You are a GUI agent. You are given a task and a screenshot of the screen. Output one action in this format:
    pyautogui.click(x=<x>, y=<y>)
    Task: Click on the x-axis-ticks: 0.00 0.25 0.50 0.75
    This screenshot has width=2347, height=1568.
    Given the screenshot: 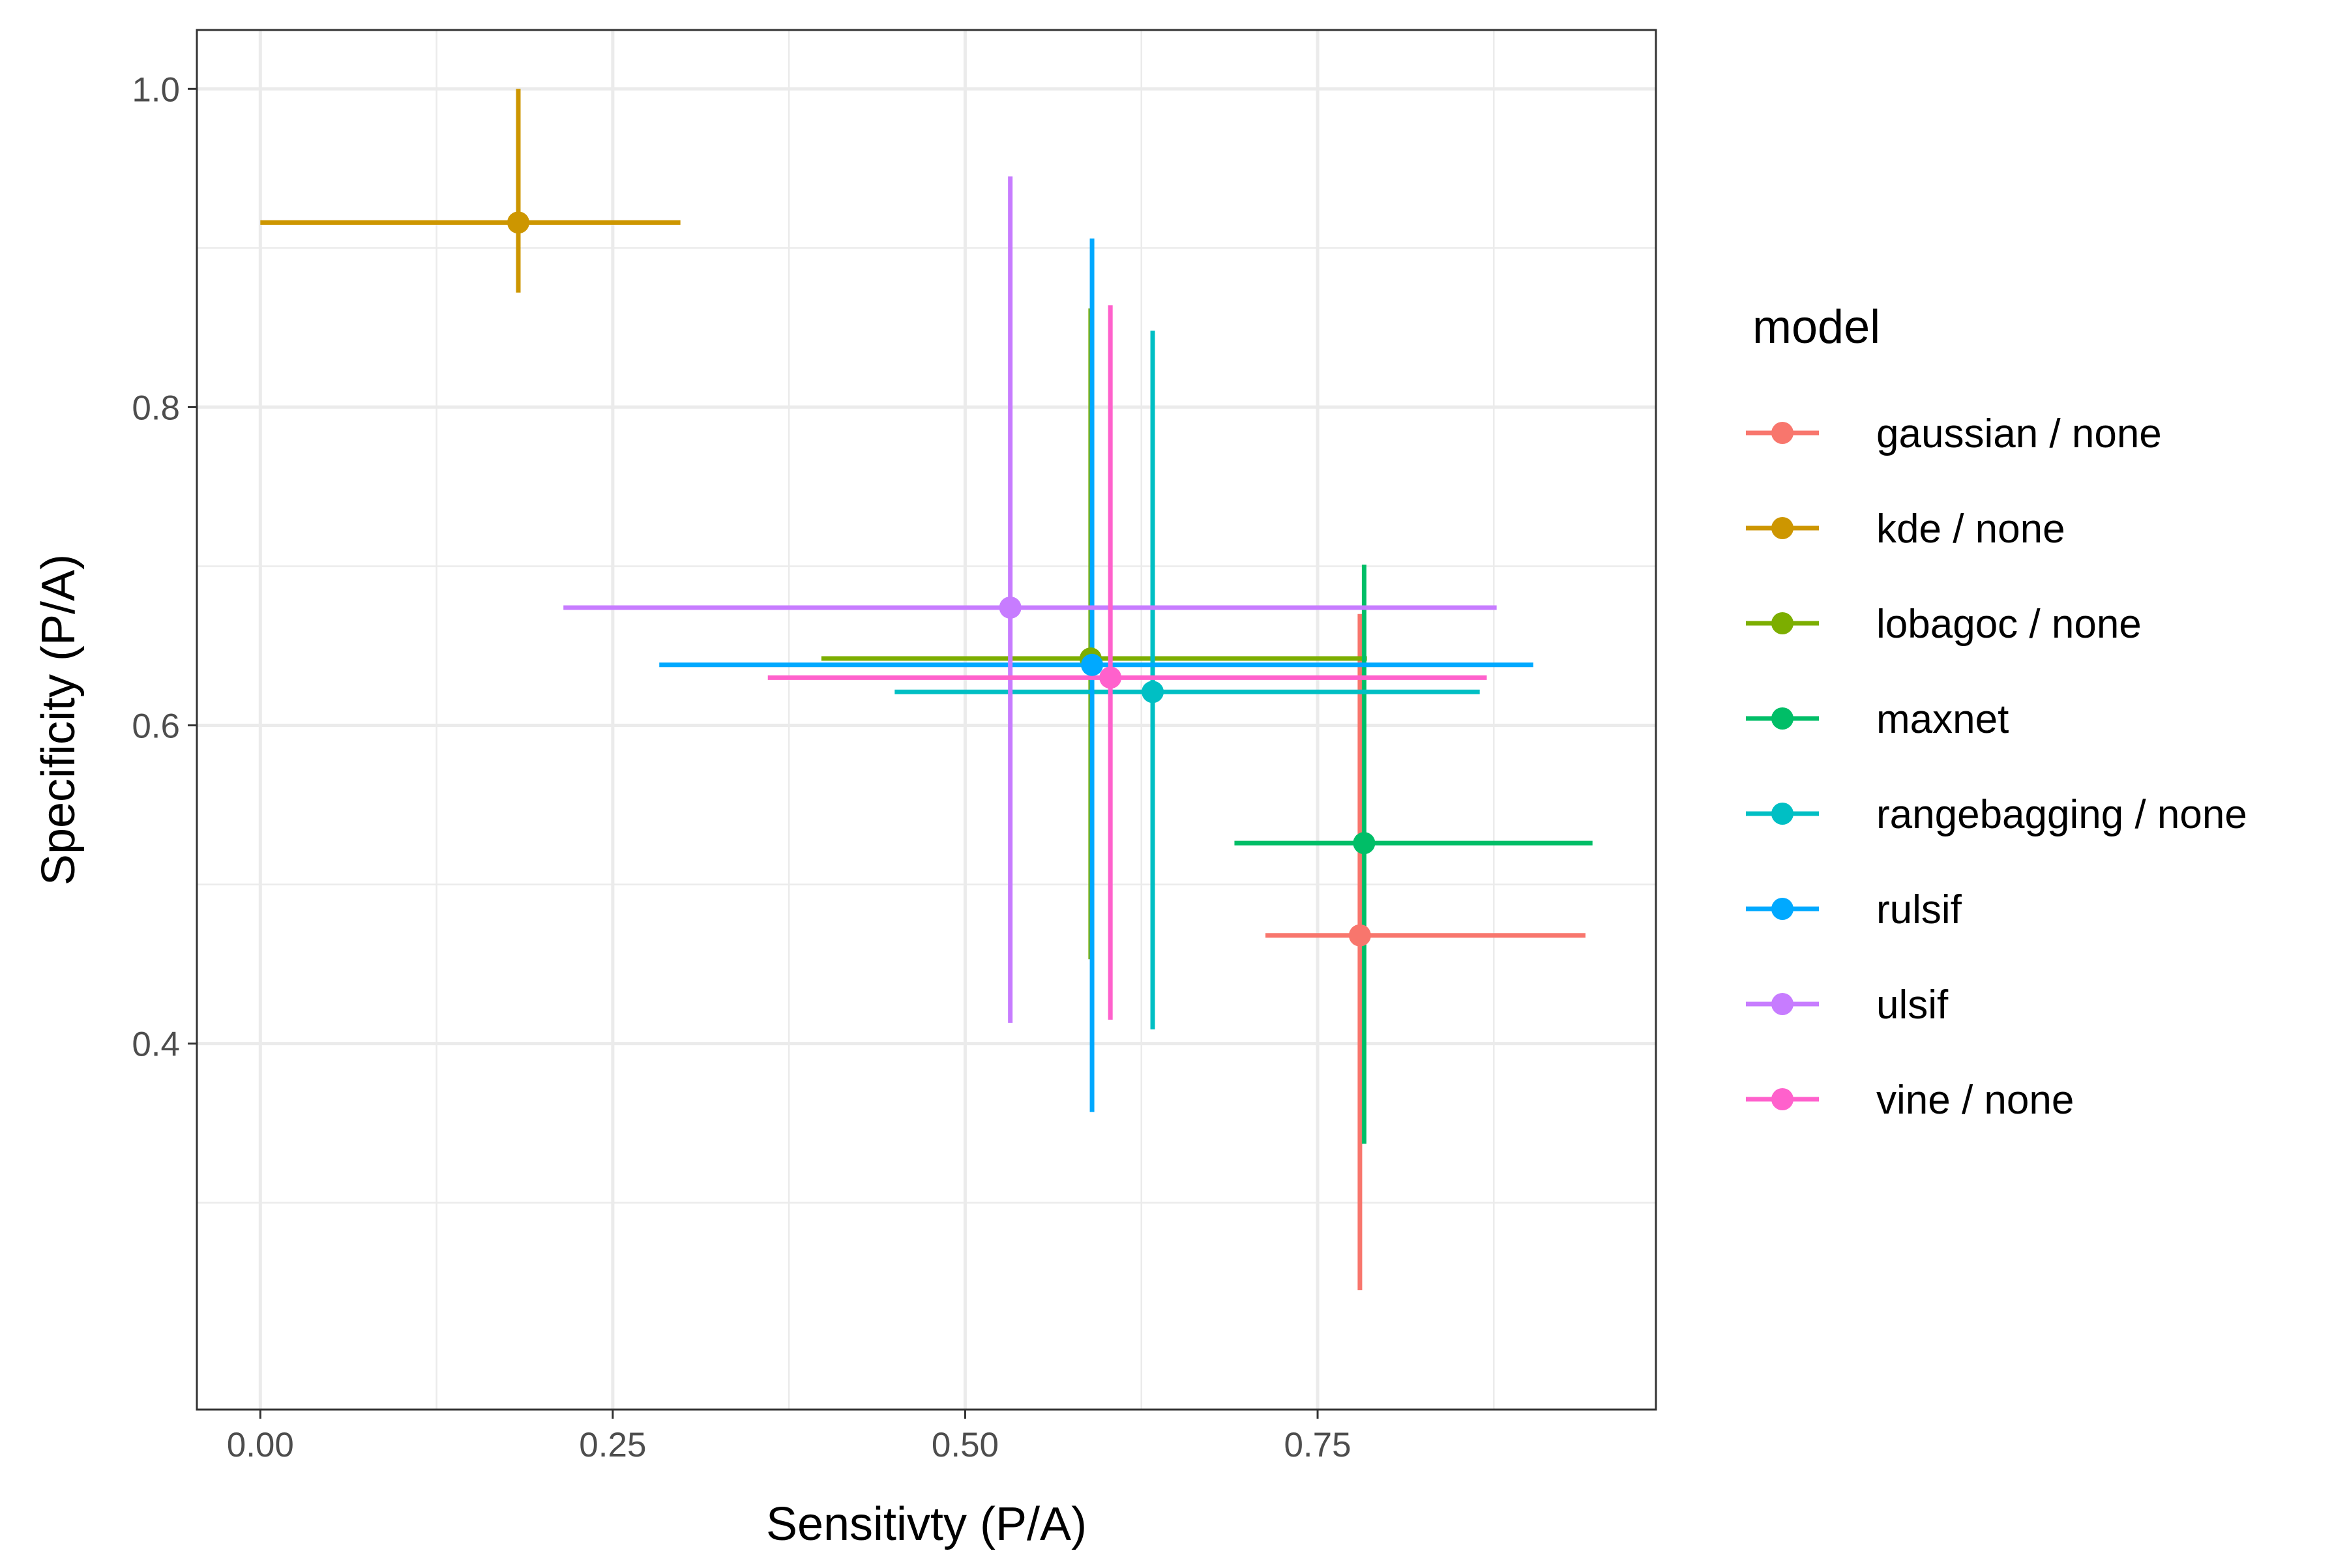 What is the action you would take?
    pyautogui.click(x=789, y=1437)
    